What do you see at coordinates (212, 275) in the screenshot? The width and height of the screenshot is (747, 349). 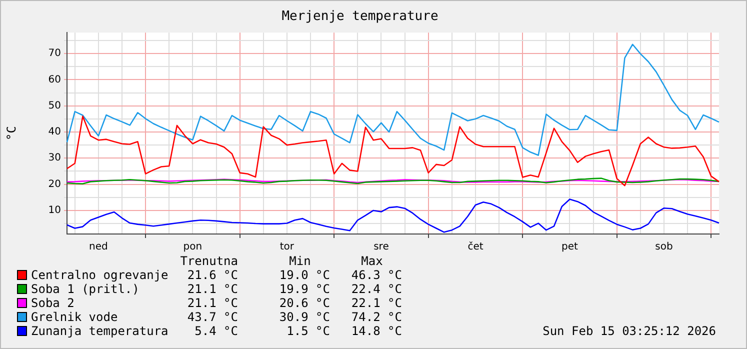 I see `text: 21.6 °C` at bounding box center [212, 275].